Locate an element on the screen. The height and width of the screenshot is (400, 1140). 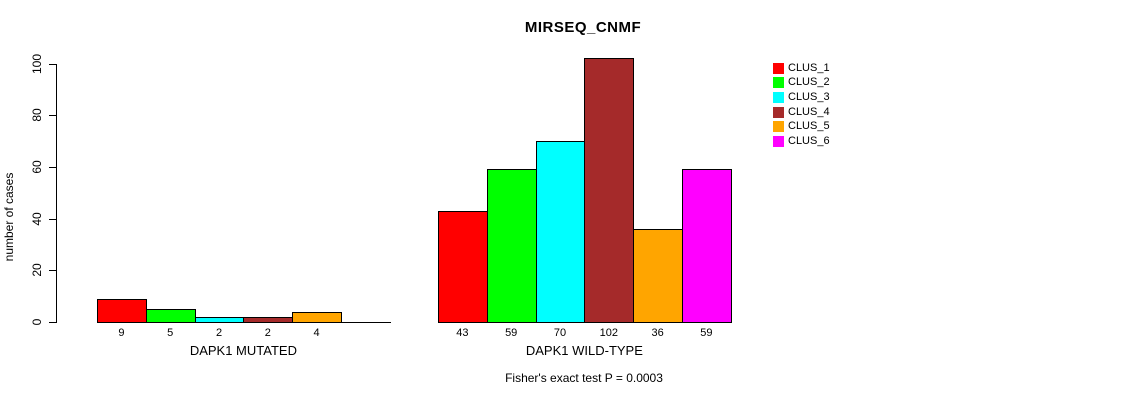
legend-item-label: CLUS_4 is located at coordinates (809, 111).